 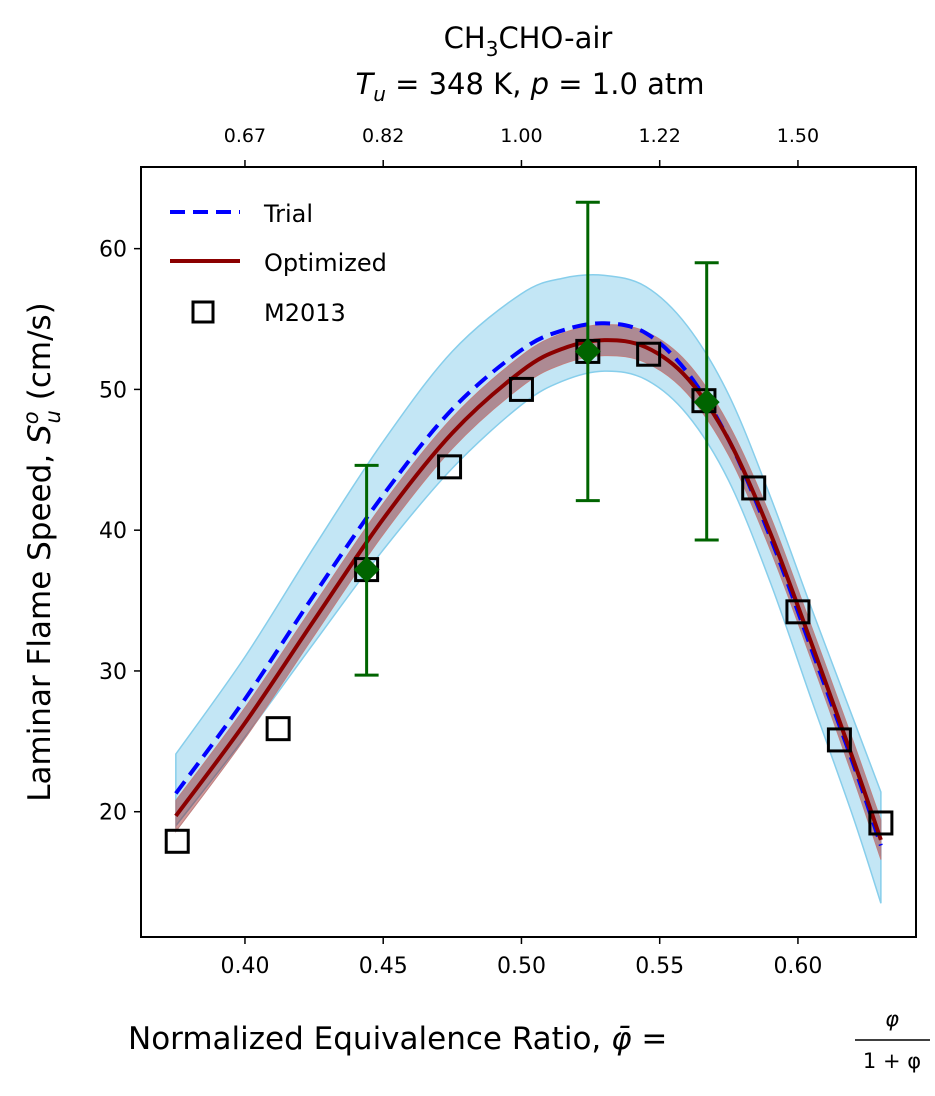 What do you see at coordinates (245, 136) in the screenshot?
I see `top-x-tick-label: 0.67` at bounding box center [245, 136].